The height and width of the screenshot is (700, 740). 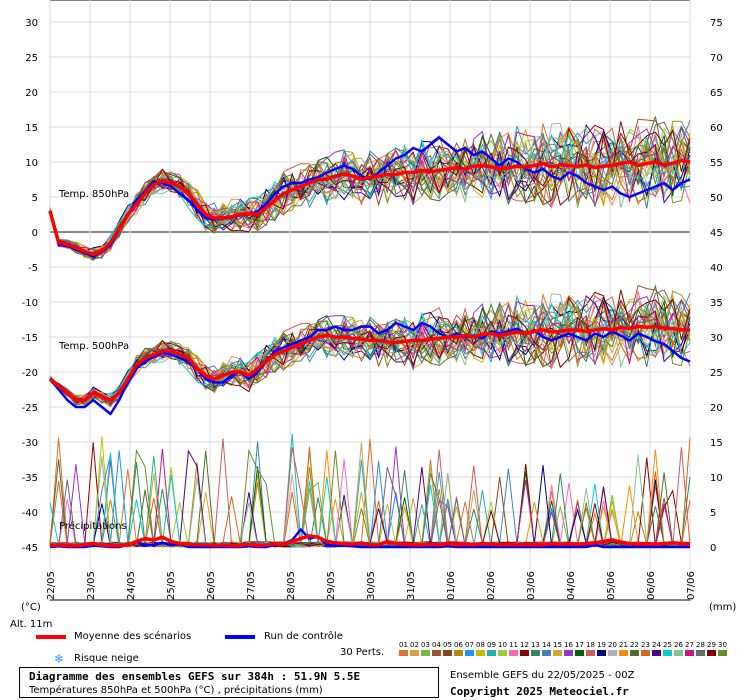 What do you see at coordinates (623, 645) in the screenshot?
I see `perturbation-number: 21` at bounding box center [623, 645].